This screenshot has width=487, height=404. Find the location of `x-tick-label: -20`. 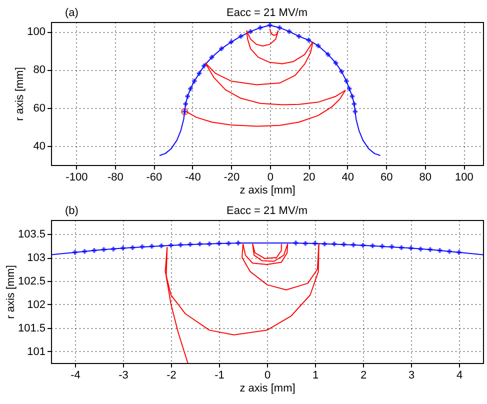

x-tick-label: -20 is located at coordinates (232, 178).